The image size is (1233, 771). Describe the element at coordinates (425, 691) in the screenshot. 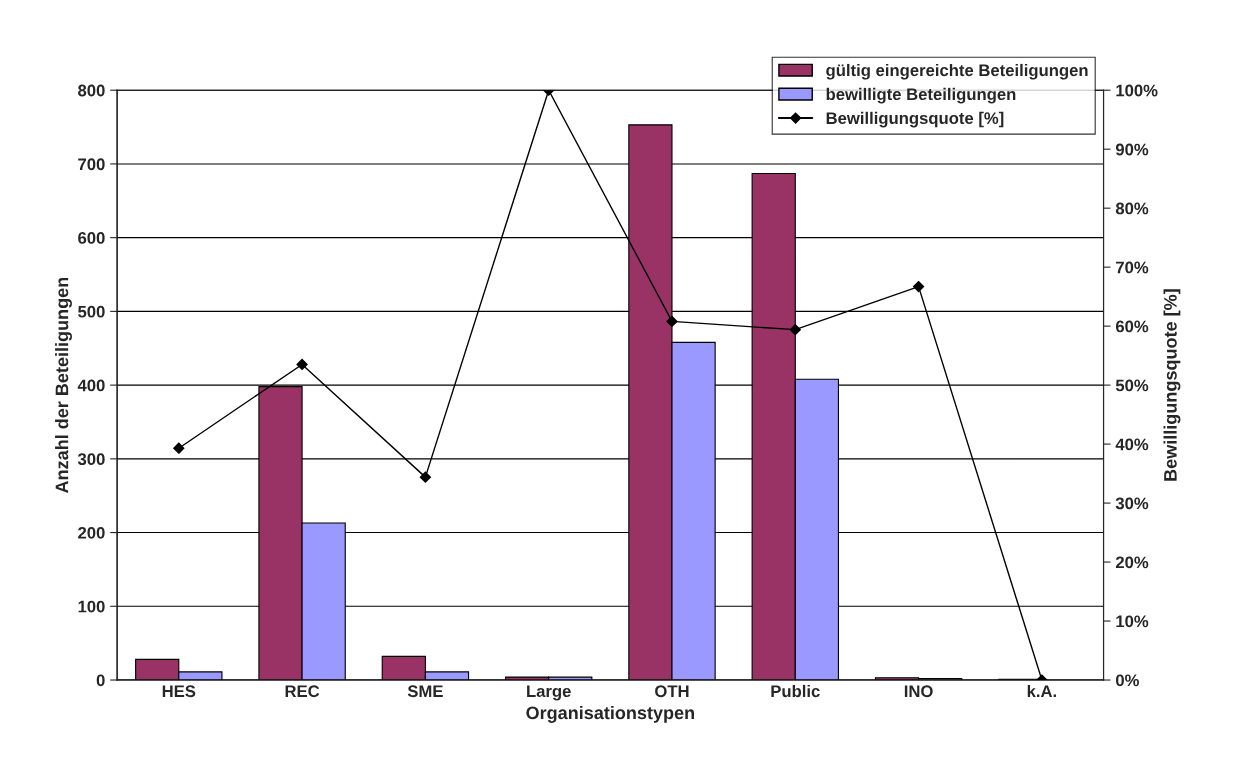

I see `x-tick-label: SME` at that location.